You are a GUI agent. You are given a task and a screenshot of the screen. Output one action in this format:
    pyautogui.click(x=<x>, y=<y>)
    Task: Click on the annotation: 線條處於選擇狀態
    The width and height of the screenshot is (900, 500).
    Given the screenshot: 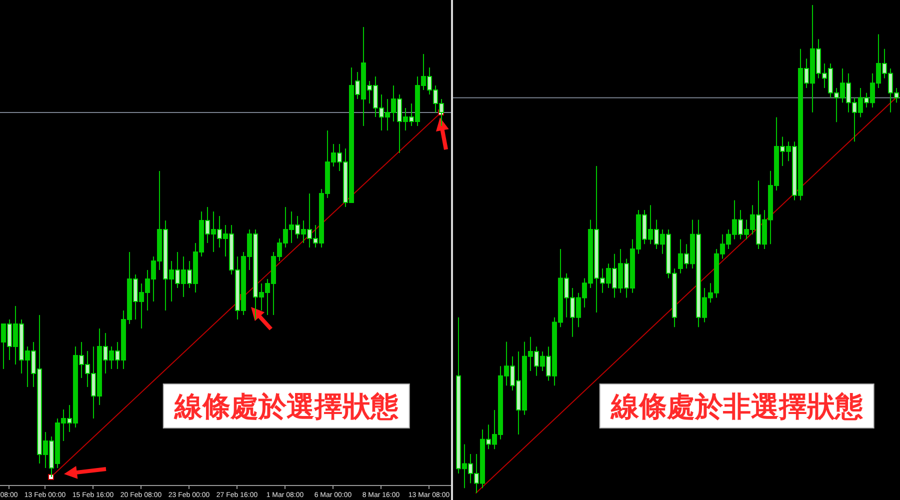 What is the action you would take?
    pyautogui.click(x=286, y=407)
    